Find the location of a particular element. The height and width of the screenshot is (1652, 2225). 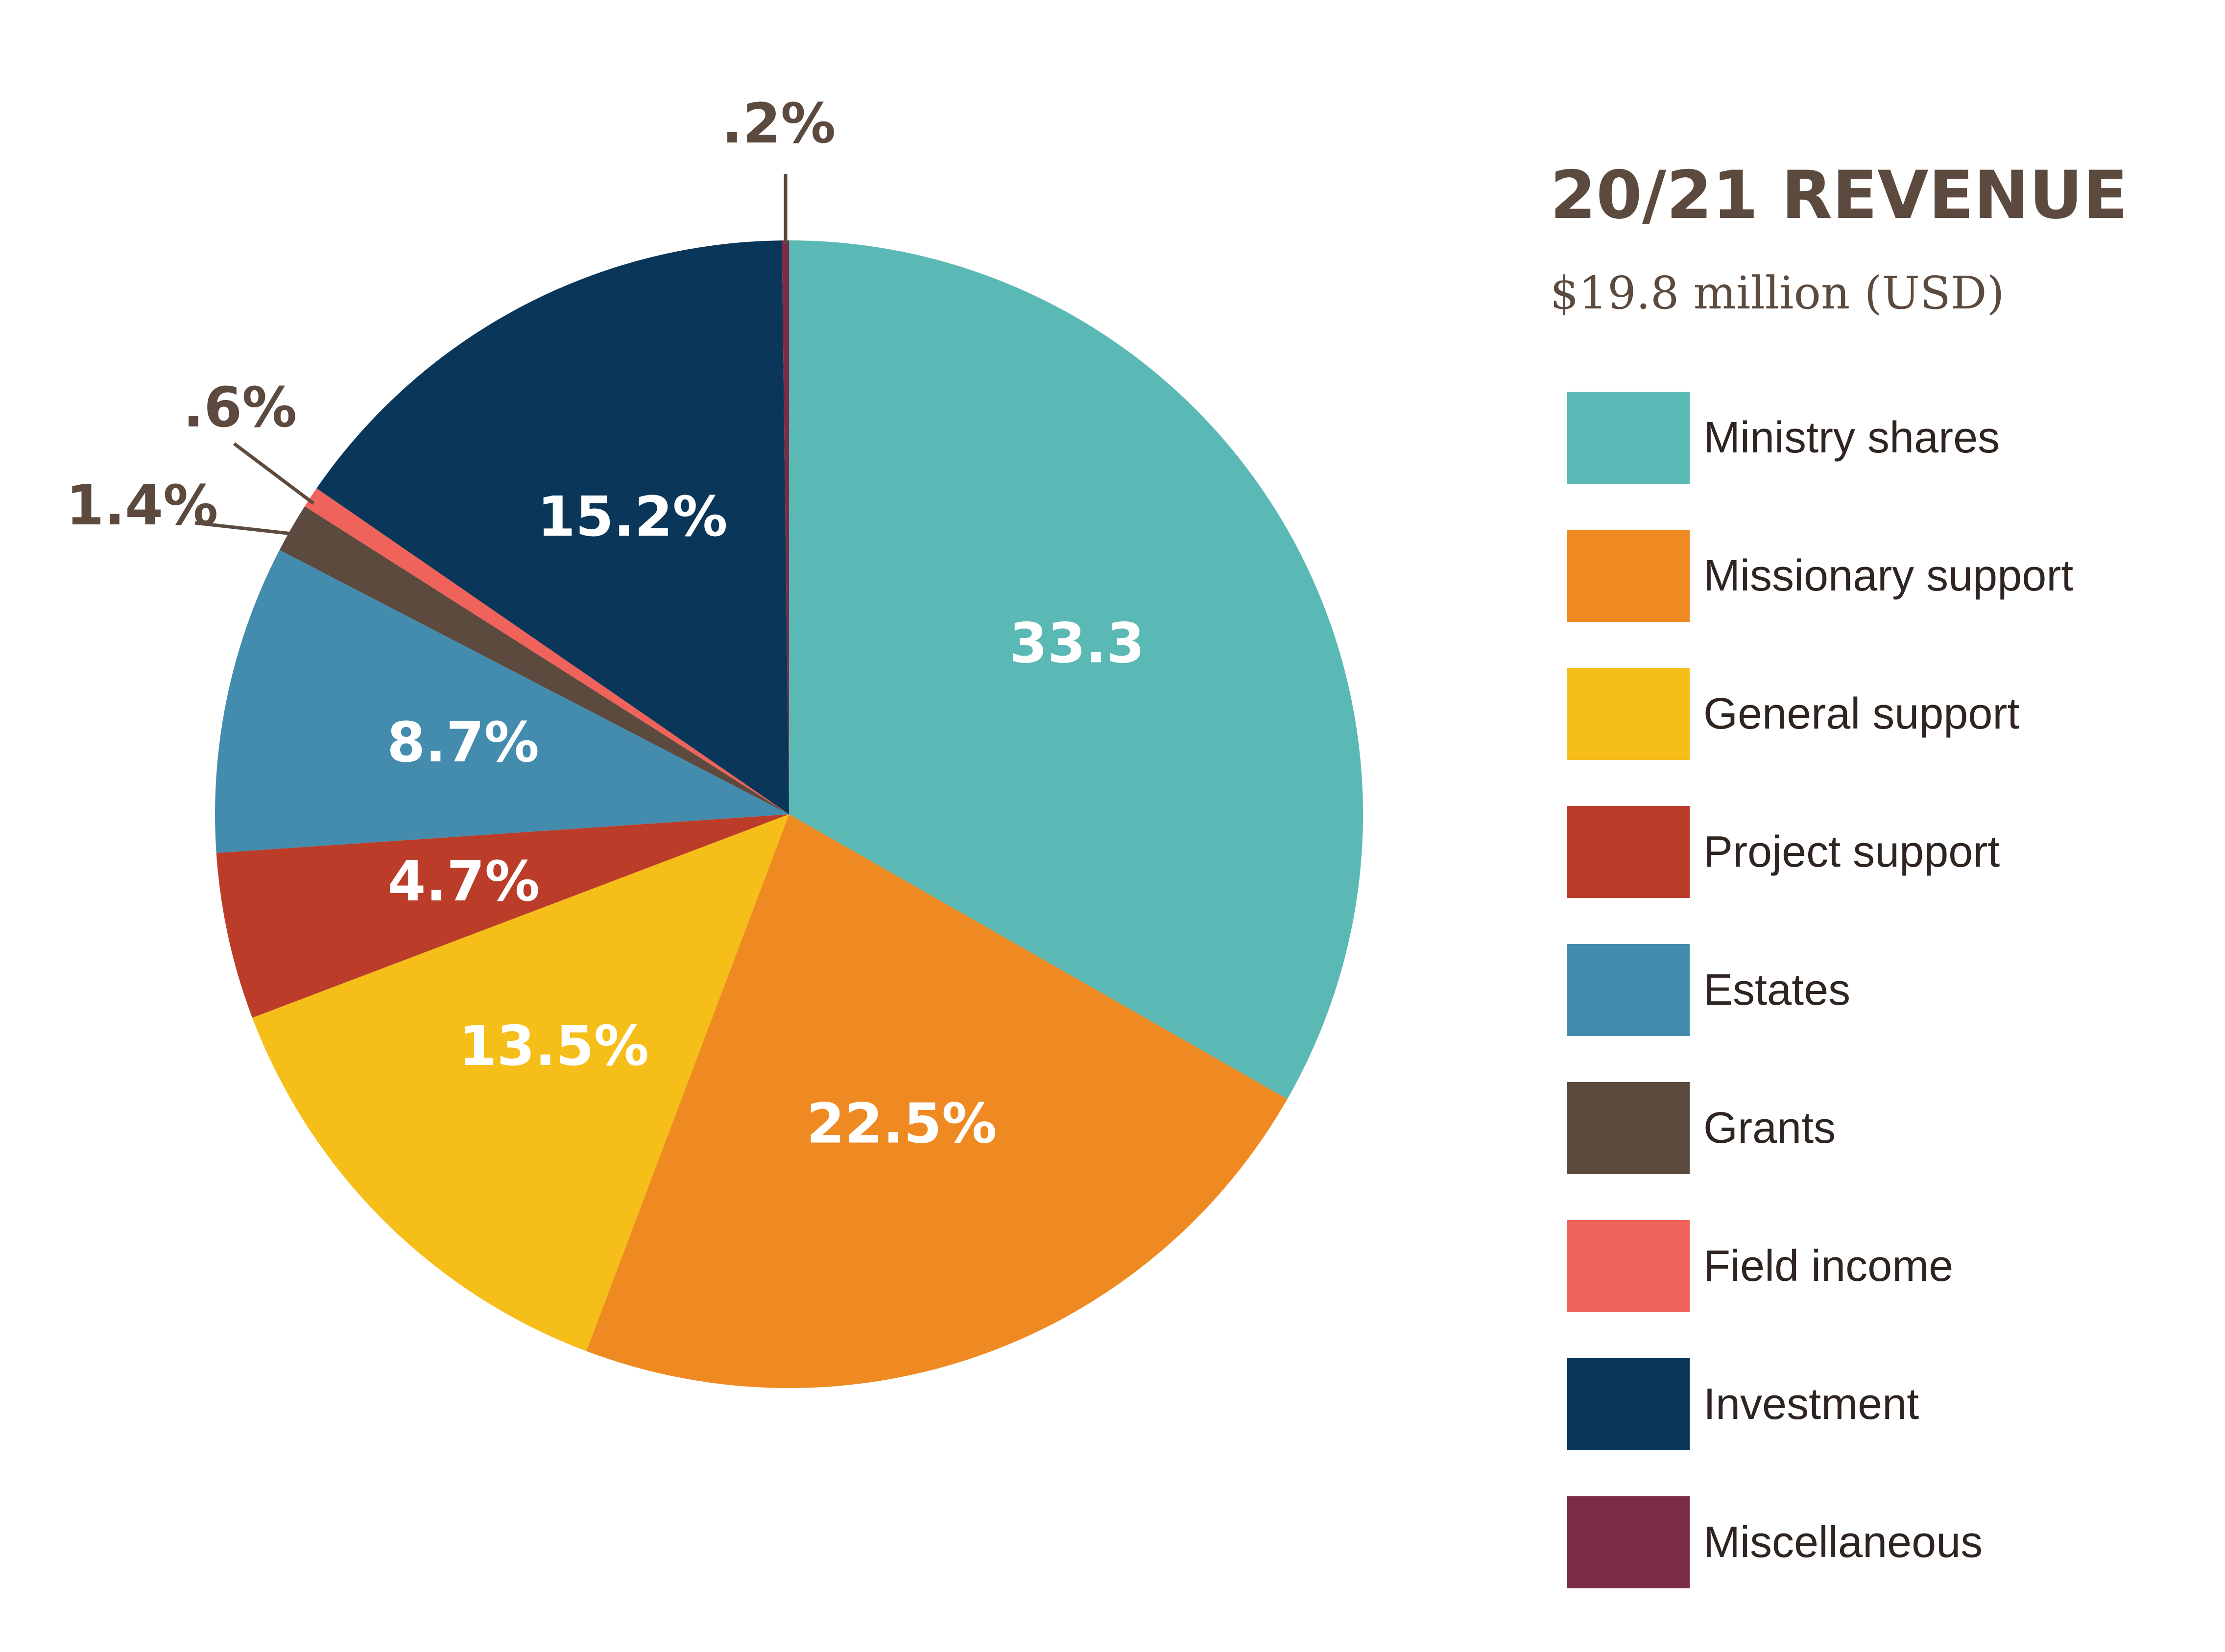

pie-slice-general-support is located at coordinates (521, 1082).